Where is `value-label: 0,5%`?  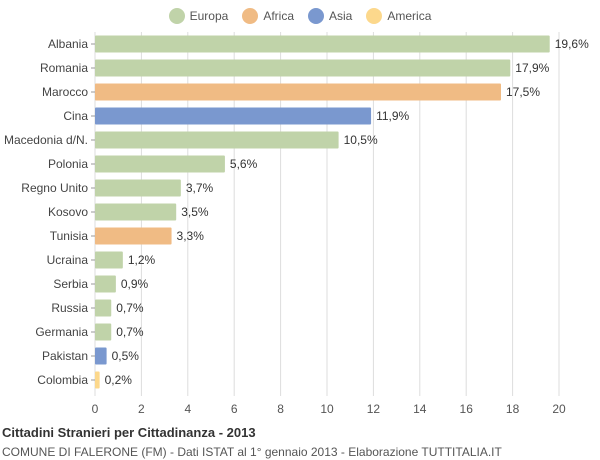
value-label: 0,5% is located at coordinates (126, 356).